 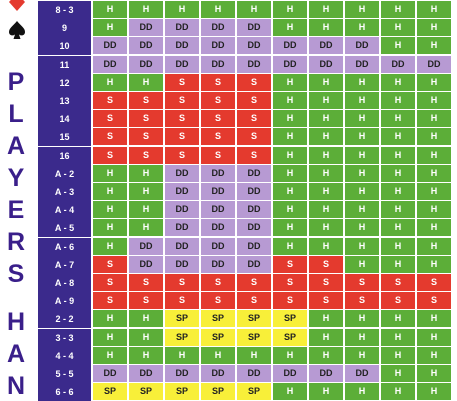 What do you see at coordinates (64, 337) in the screenshot?
I see `row-header: 3 - 3` at bounding box center [64, 337].